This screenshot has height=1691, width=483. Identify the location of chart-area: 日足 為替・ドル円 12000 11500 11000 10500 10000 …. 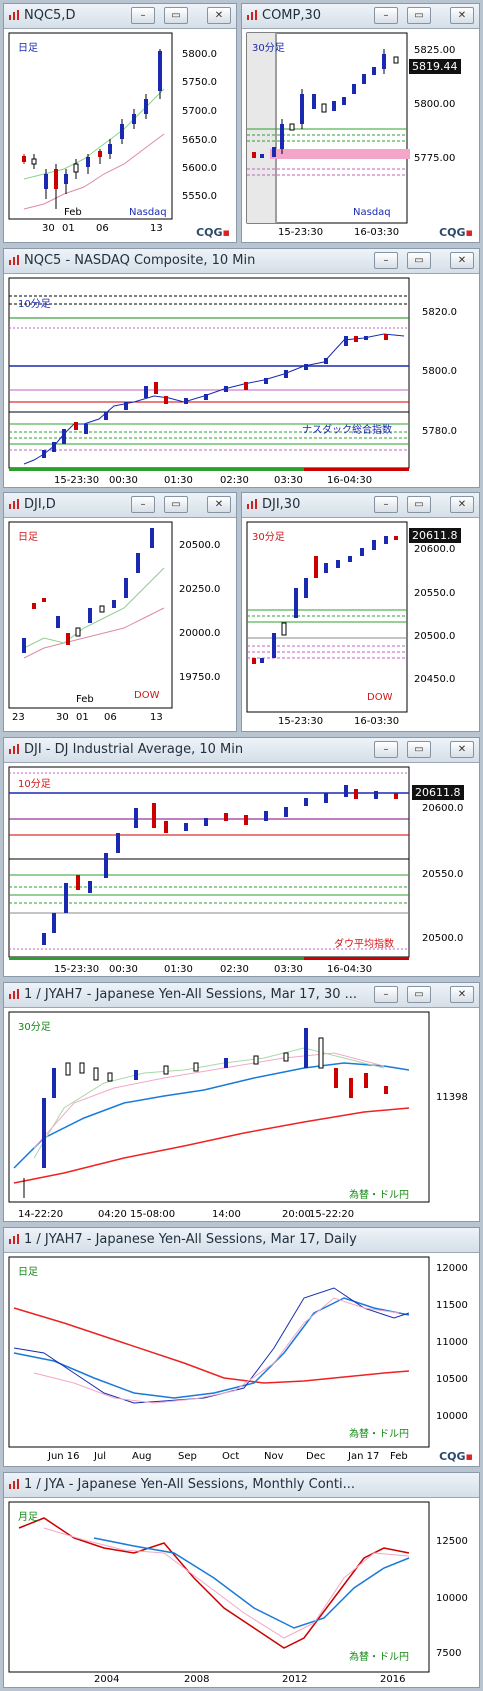
(241, 1359).